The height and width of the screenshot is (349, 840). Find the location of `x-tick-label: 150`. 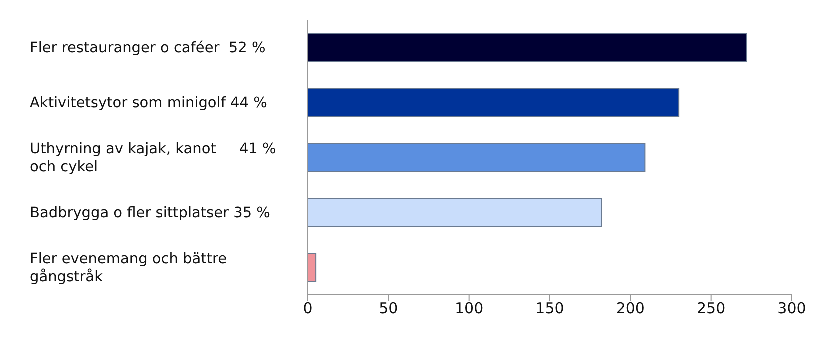

x-tick-label: 150 is located at coordinates (550, 309).